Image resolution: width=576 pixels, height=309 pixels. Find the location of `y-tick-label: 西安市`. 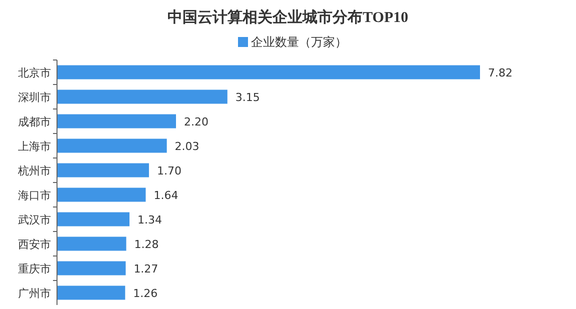

y-tick-label: 西安市 is located at coordinates (34, 244).